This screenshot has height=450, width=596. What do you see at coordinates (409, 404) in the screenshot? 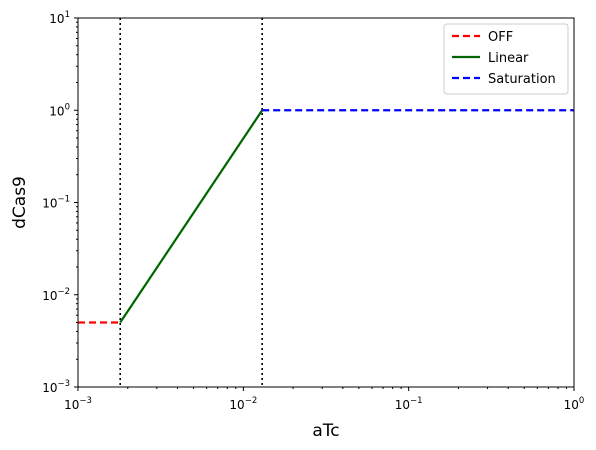
I see `x-tick-label: 10⁻¹` at bounding box center [409, 404].